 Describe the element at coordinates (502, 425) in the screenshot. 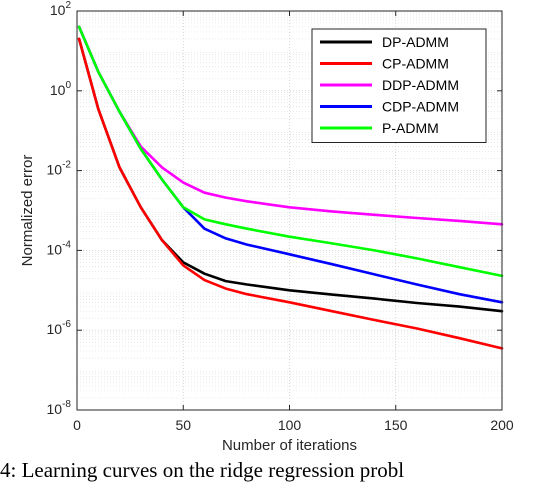

I see `x-tick-label: 200` at that location.